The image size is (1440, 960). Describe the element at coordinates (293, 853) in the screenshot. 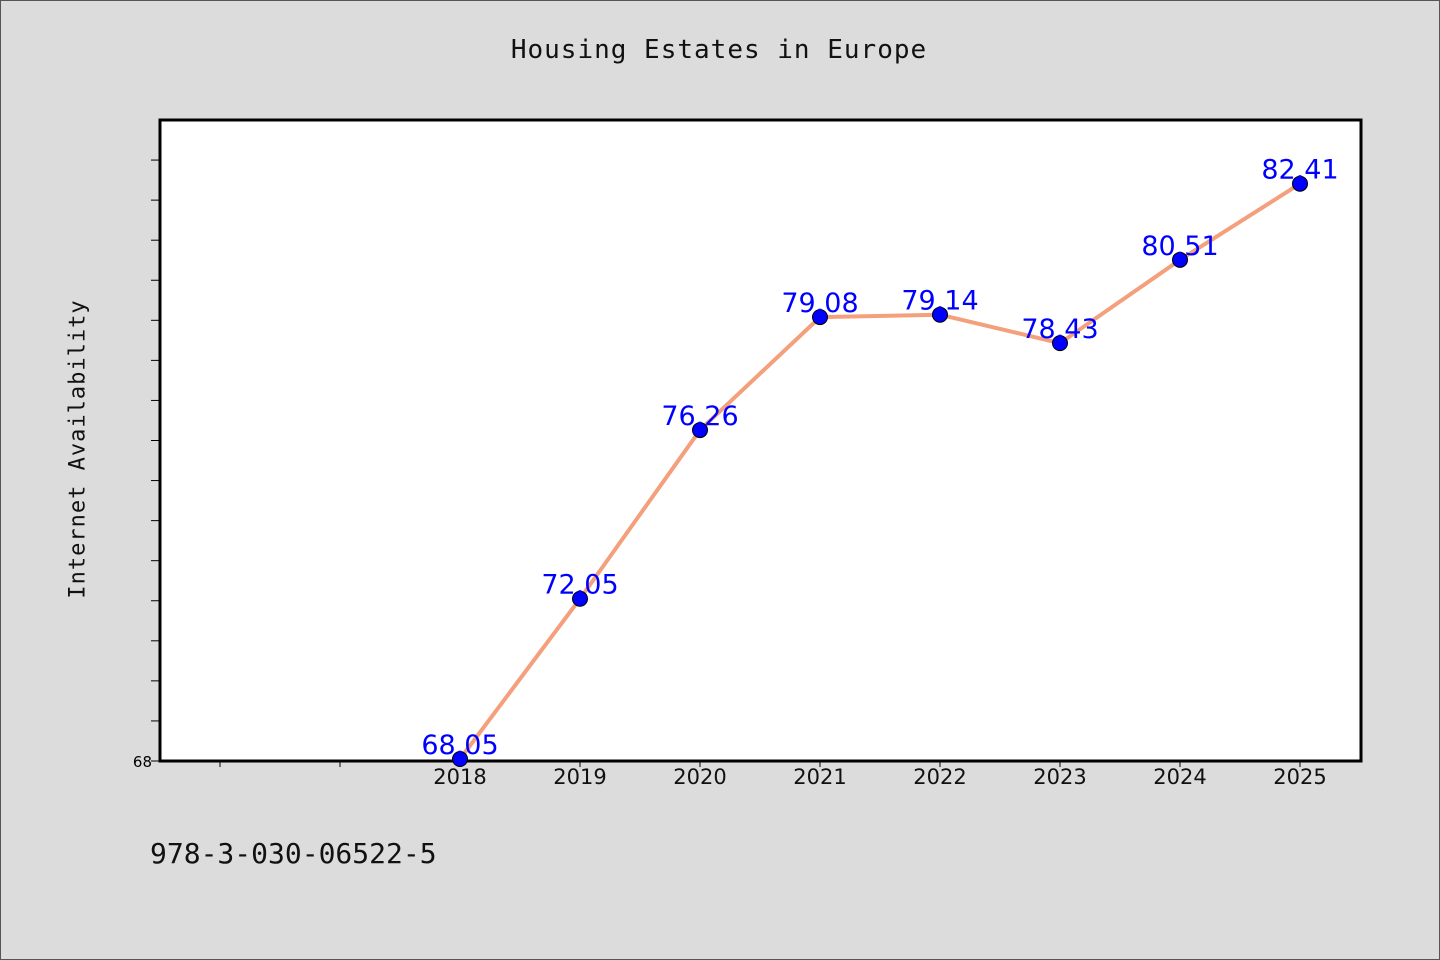

I see `footer-isbn: 978-3-030-06522-5` at that location.